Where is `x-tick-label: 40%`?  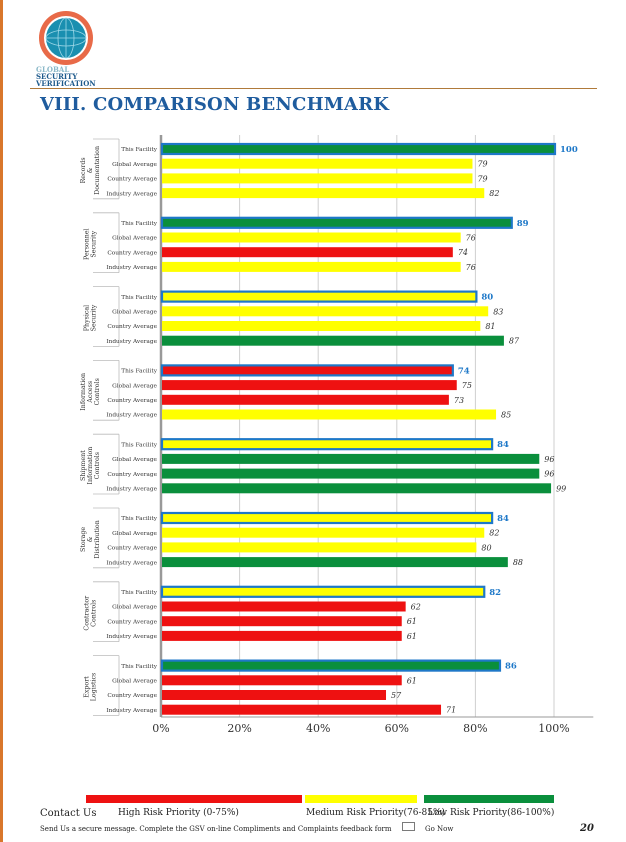
x-tick-label: 40% is located at coordinates (318, 728).